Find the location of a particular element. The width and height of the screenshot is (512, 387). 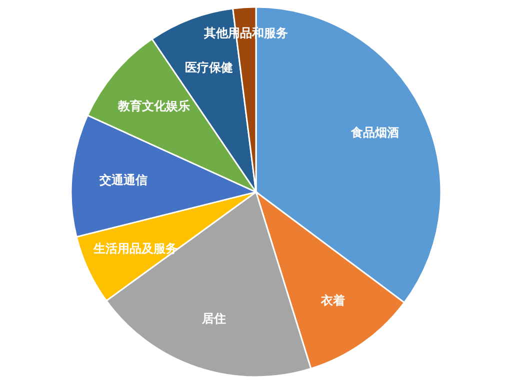

slice-label: 交通通信 is located at coordinates (123, 179).